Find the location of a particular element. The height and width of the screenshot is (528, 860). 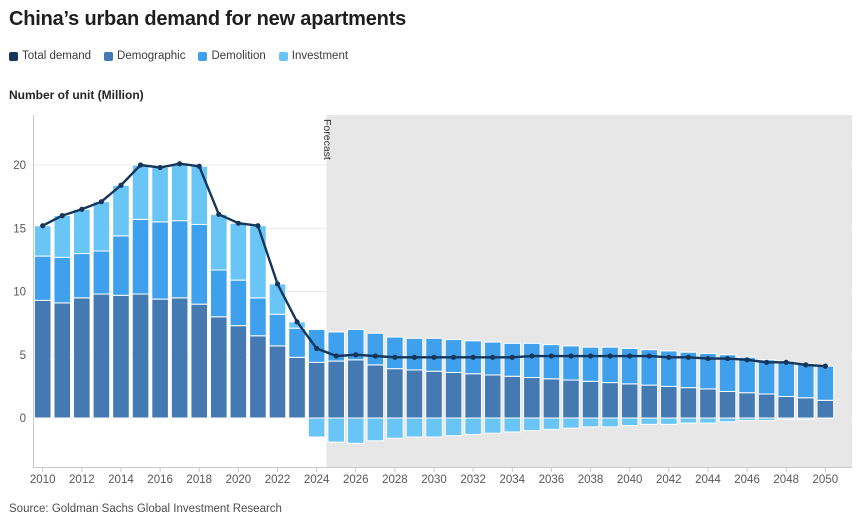

bar-demographic-2017 is located at coordinates (179, 358).